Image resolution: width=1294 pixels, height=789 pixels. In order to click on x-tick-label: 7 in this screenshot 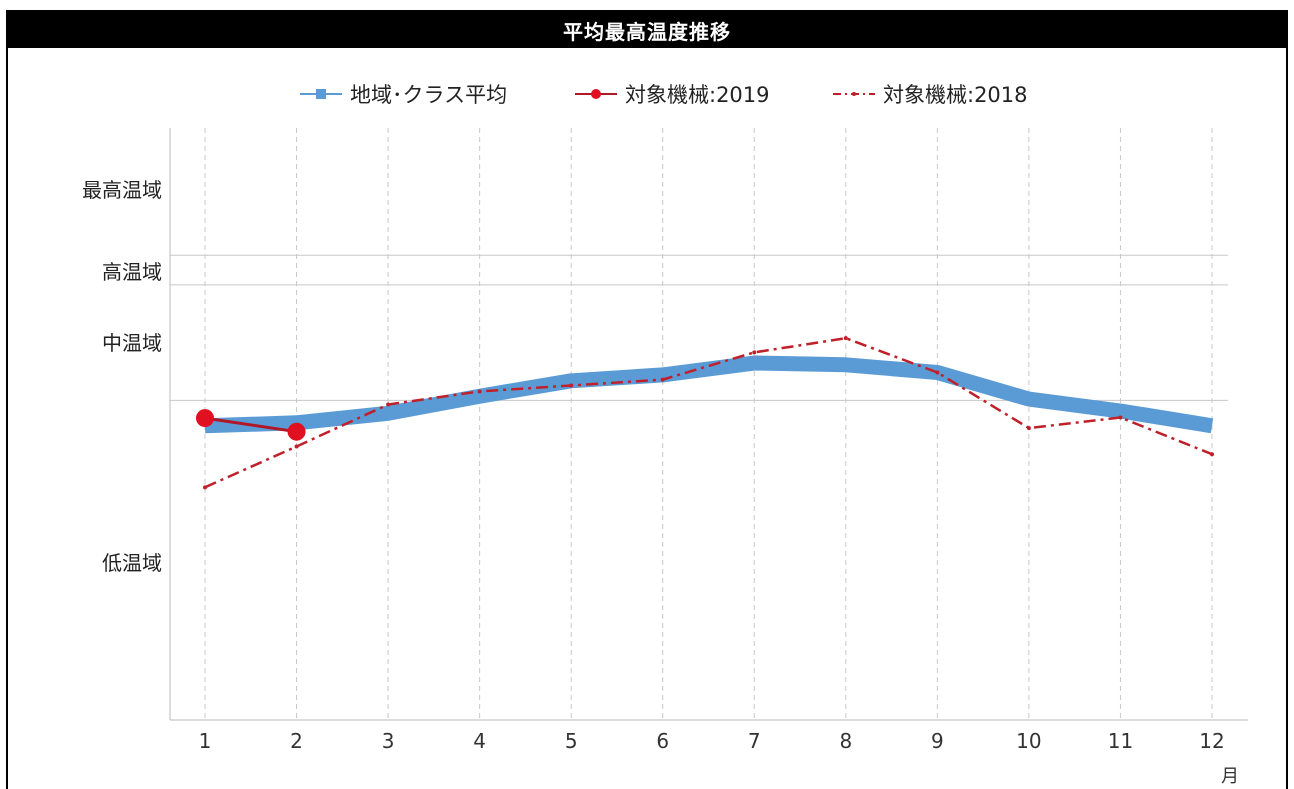, I will do `click(754, 741)`.